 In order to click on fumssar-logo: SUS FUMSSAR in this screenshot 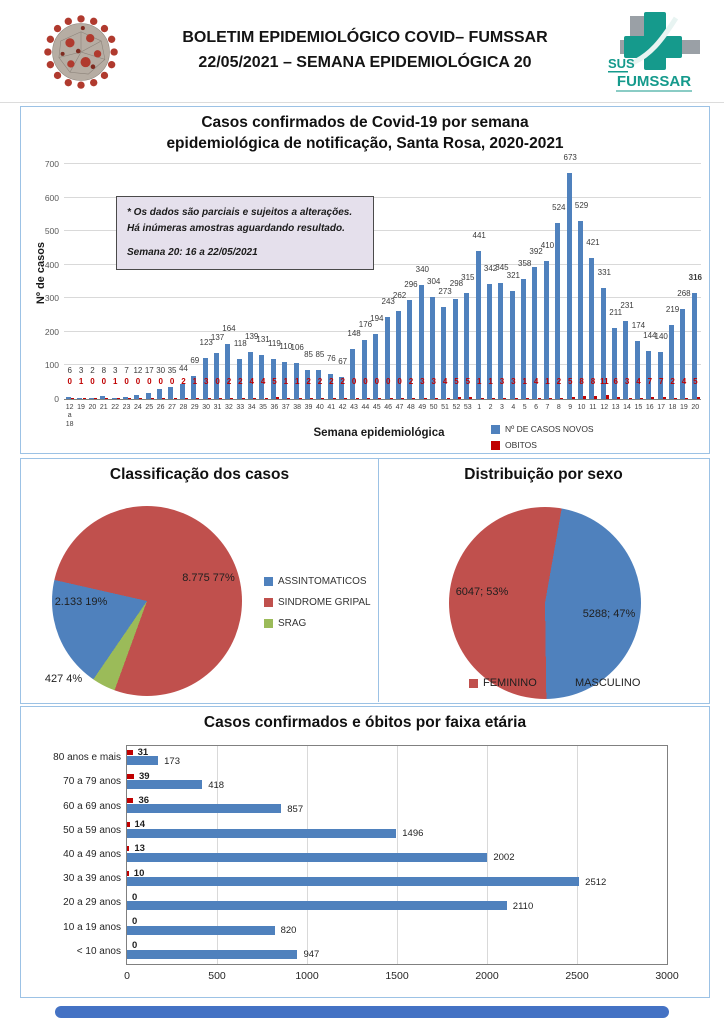, I will do `click(654, 52)`.